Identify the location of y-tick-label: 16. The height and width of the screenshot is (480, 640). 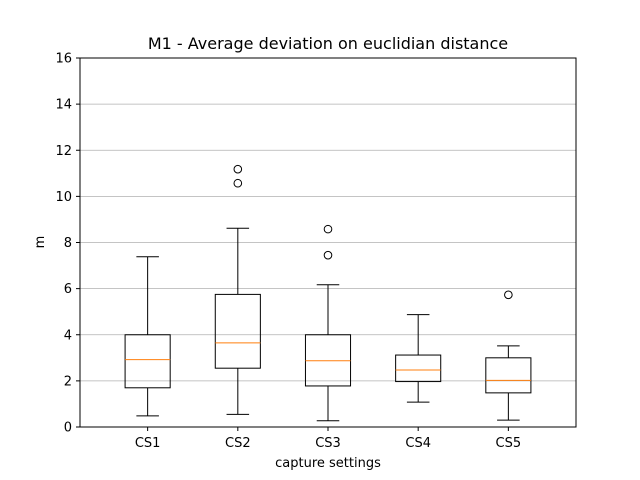
(63, 59).